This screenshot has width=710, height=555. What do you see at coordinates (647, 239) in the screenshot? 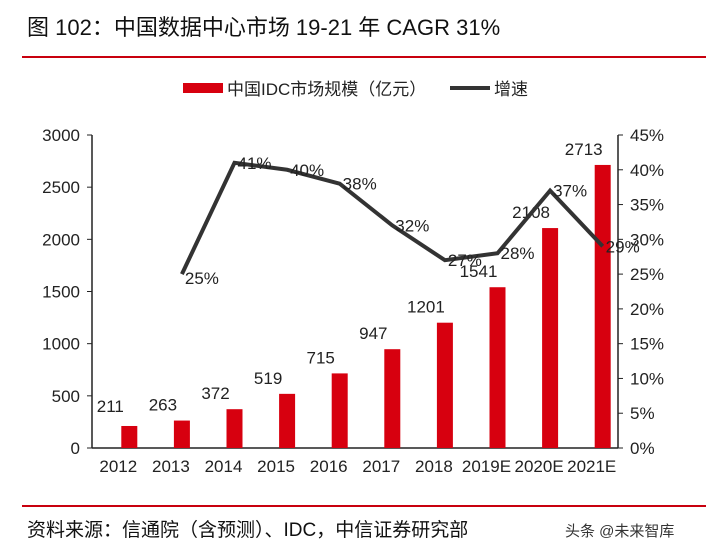
I see `right-tick-label: 30%` at bounding box center [647, 239].